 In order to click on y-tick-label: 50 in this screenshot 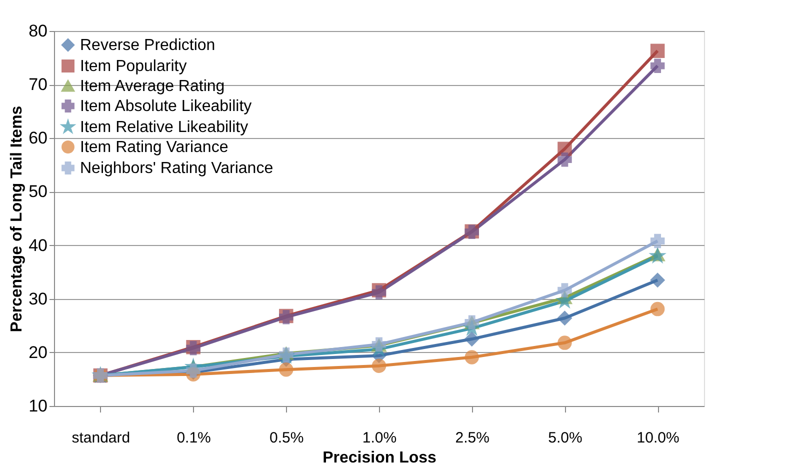, I will do `click(38, 192)`.